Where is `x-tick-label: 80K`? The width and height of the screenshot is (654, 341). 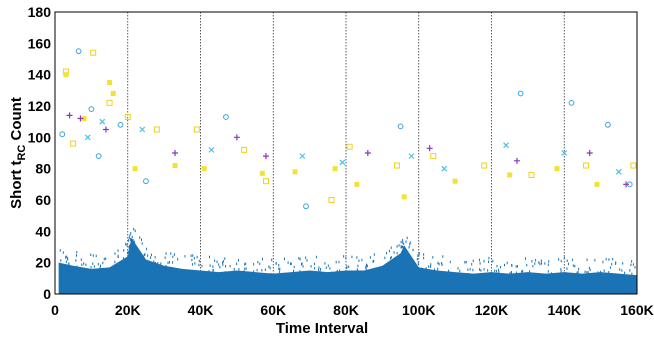
x-tick-label: 80K is located at coordinates (346, 310).